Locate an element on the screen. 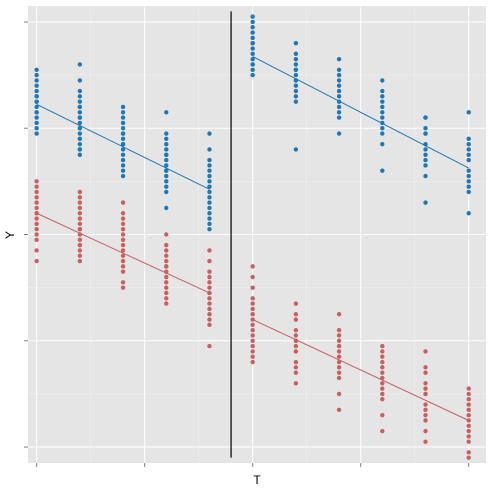 The width and height of the screenshot is (494, 491). x-axis-title: T is located at coordinates (257, 480).